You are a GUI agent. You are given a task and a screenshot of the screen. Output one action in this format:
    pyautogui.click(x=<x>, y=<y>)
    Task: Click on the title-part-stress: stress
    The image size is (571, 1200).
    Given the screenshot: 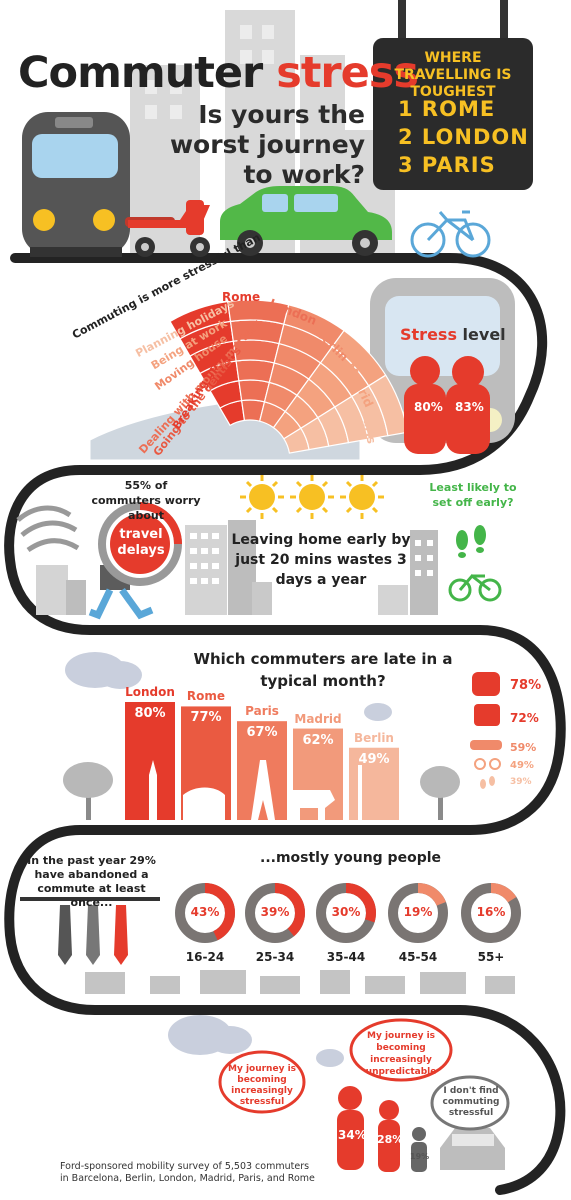 What is the action you would take?
    pyautogui.click(x=347, y=73)
    